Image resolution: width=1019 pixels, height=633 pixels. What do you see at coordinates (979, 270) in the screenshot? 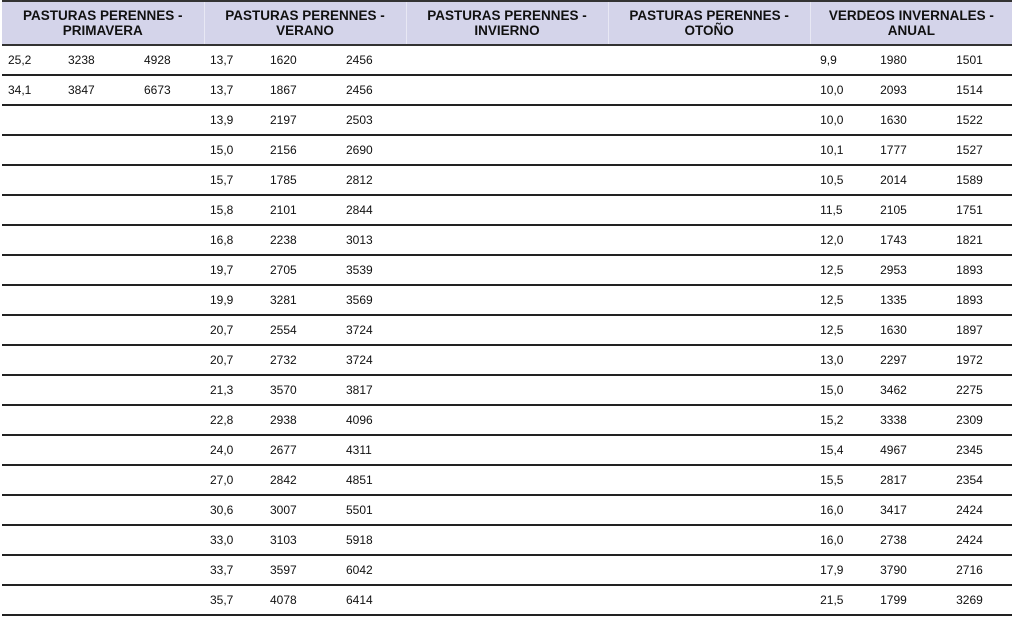
I see `table-cell: 1893` at bounding box center [979, 270].